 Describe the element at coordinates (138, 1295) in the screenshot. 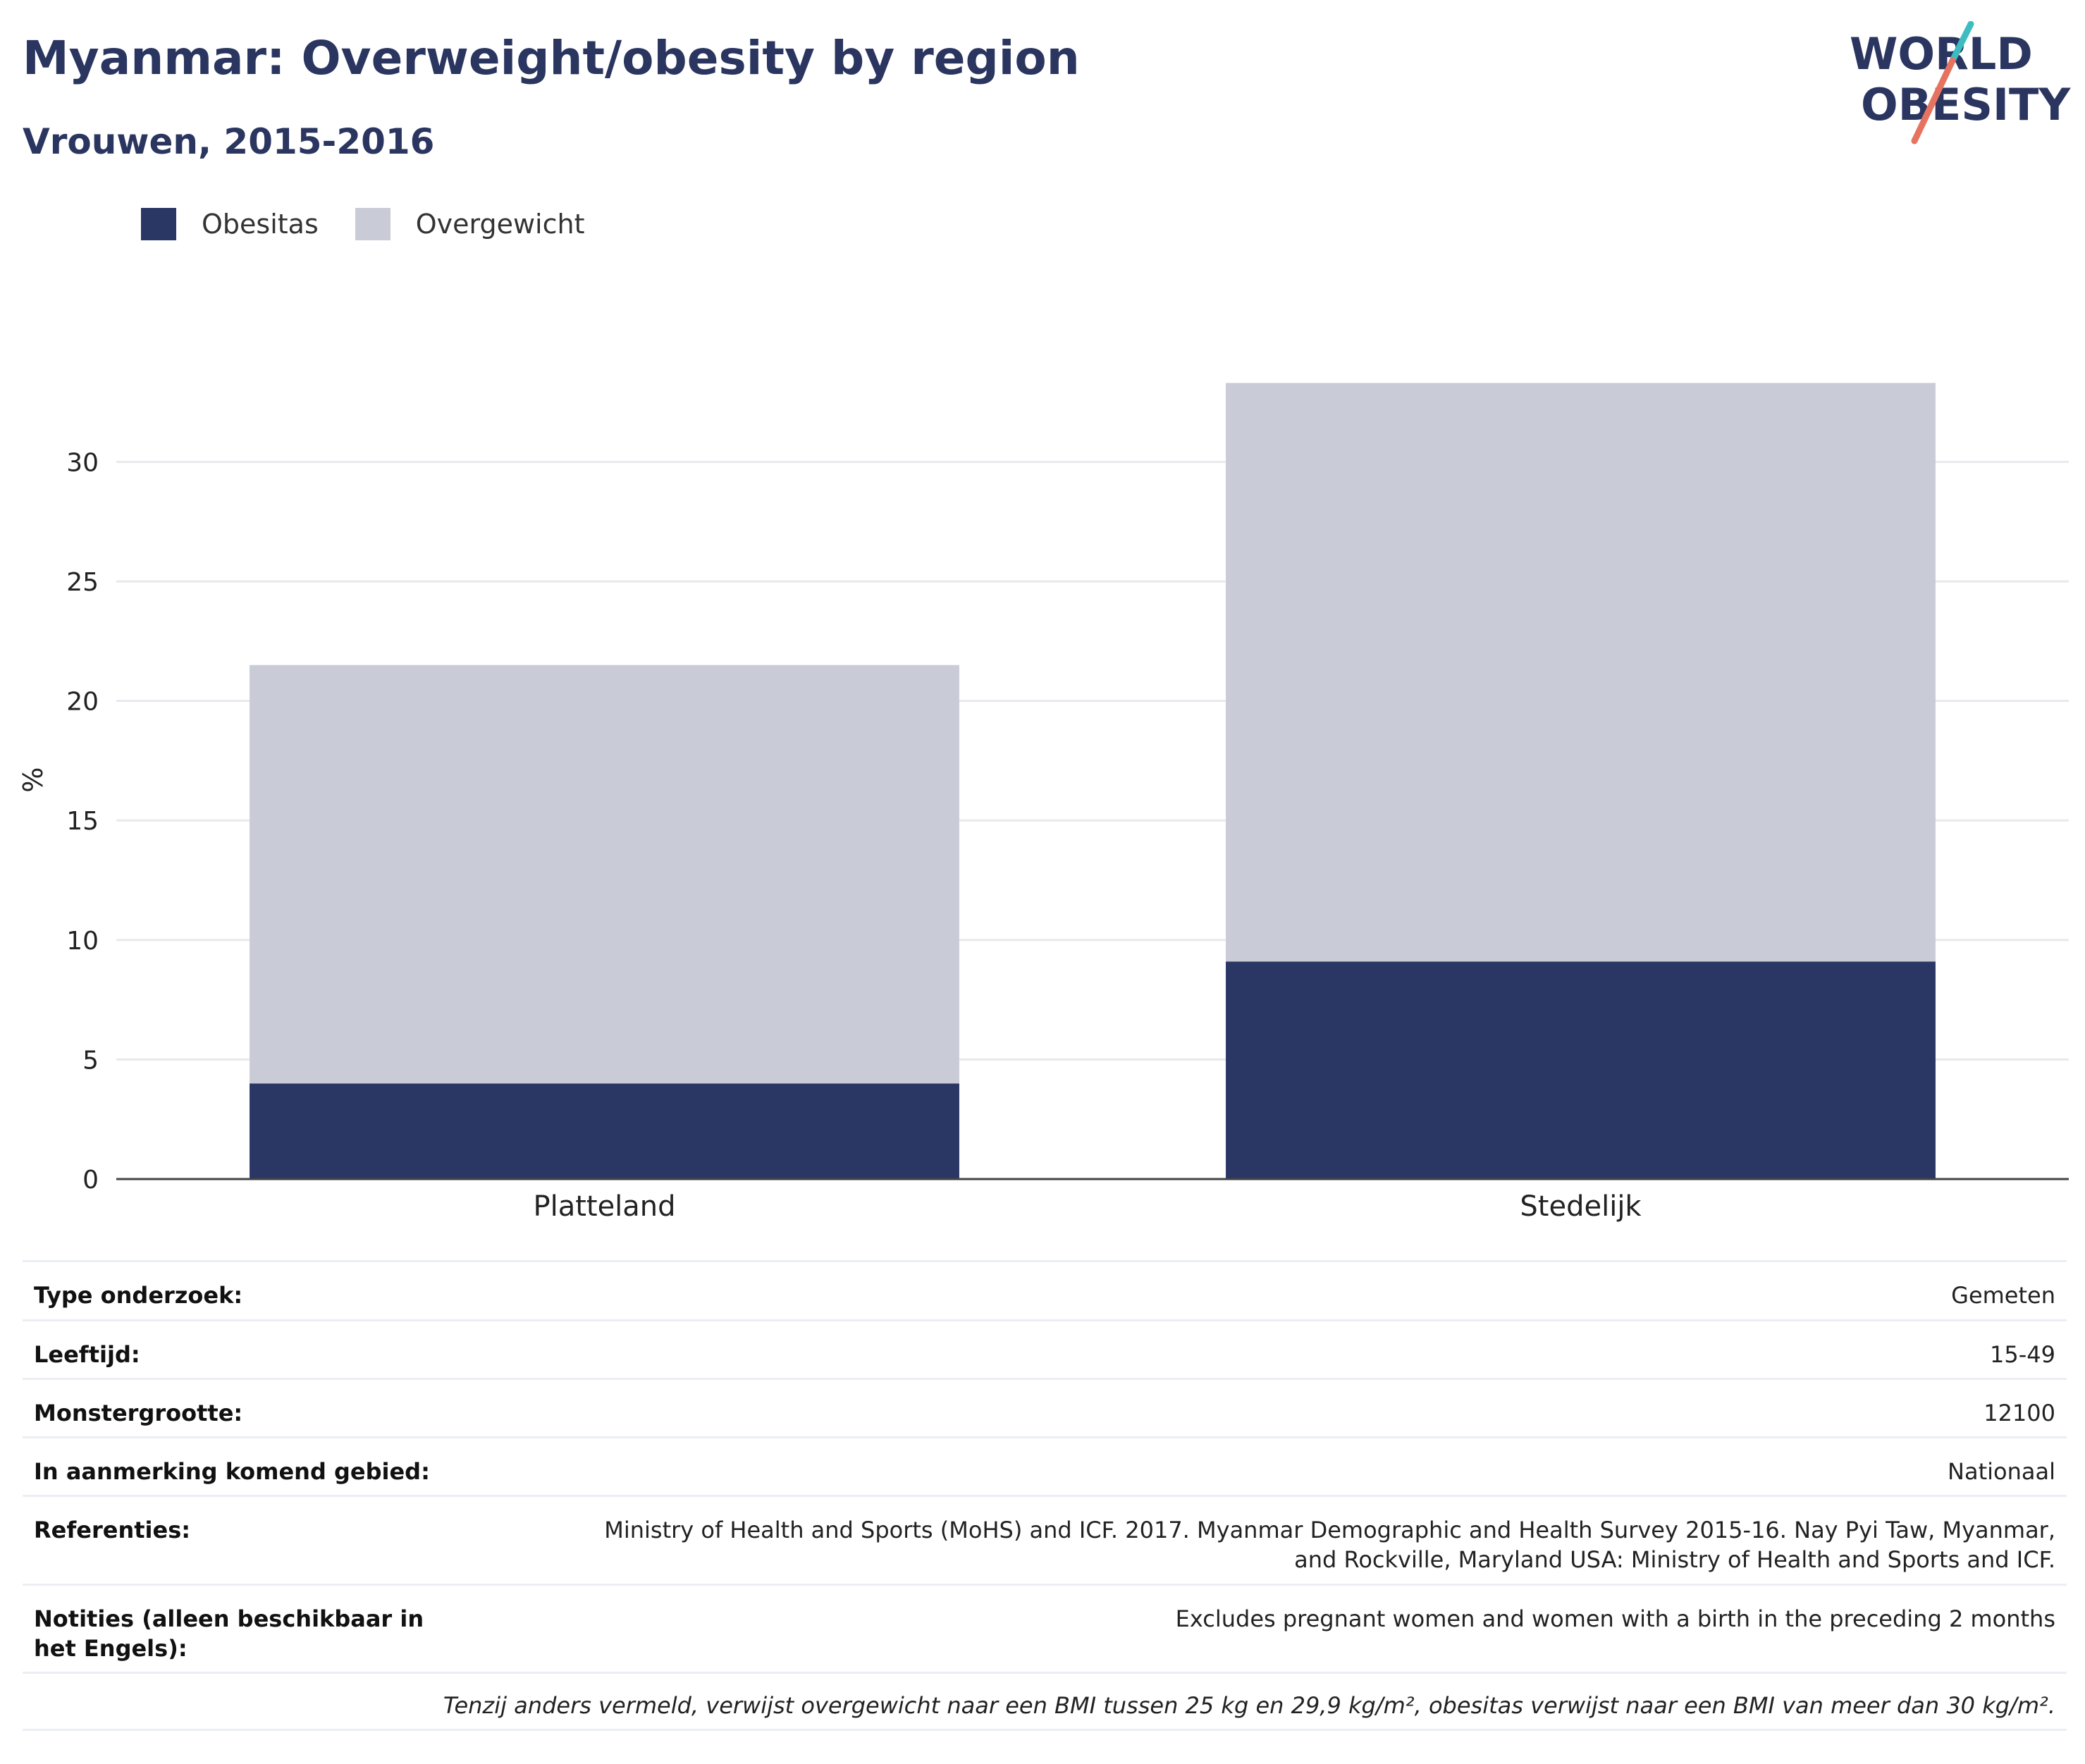

I see `info-label-type: Type onderzoek:` at that location.